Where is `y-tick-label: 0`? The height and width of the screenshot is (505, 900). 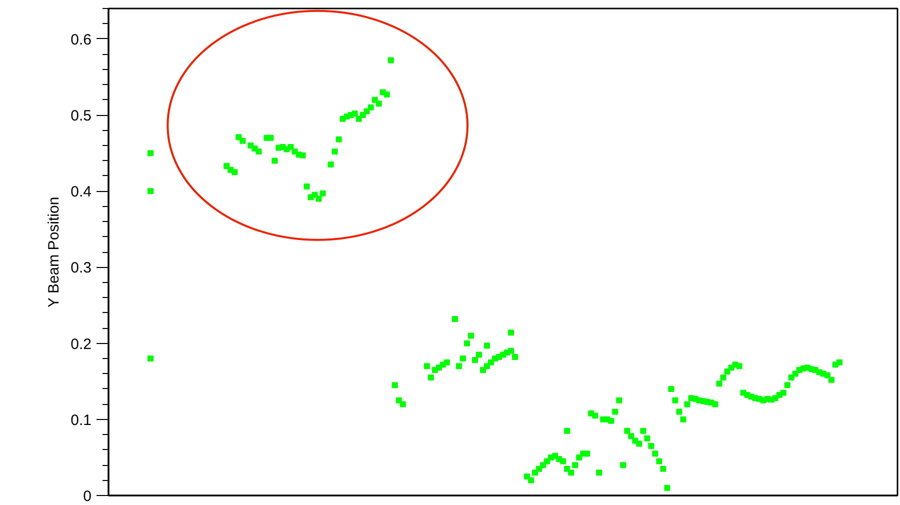
y-tick-label: 0 is located at coordinates (87, 496).